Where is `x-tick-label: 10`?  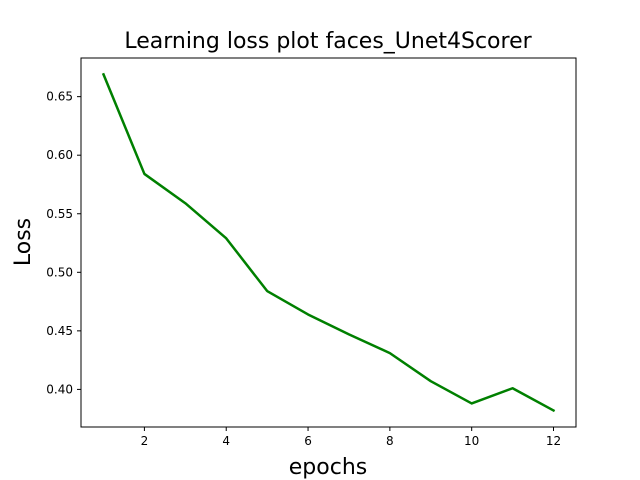 x-tick-label: 10 is located at coordinates (471, 441).